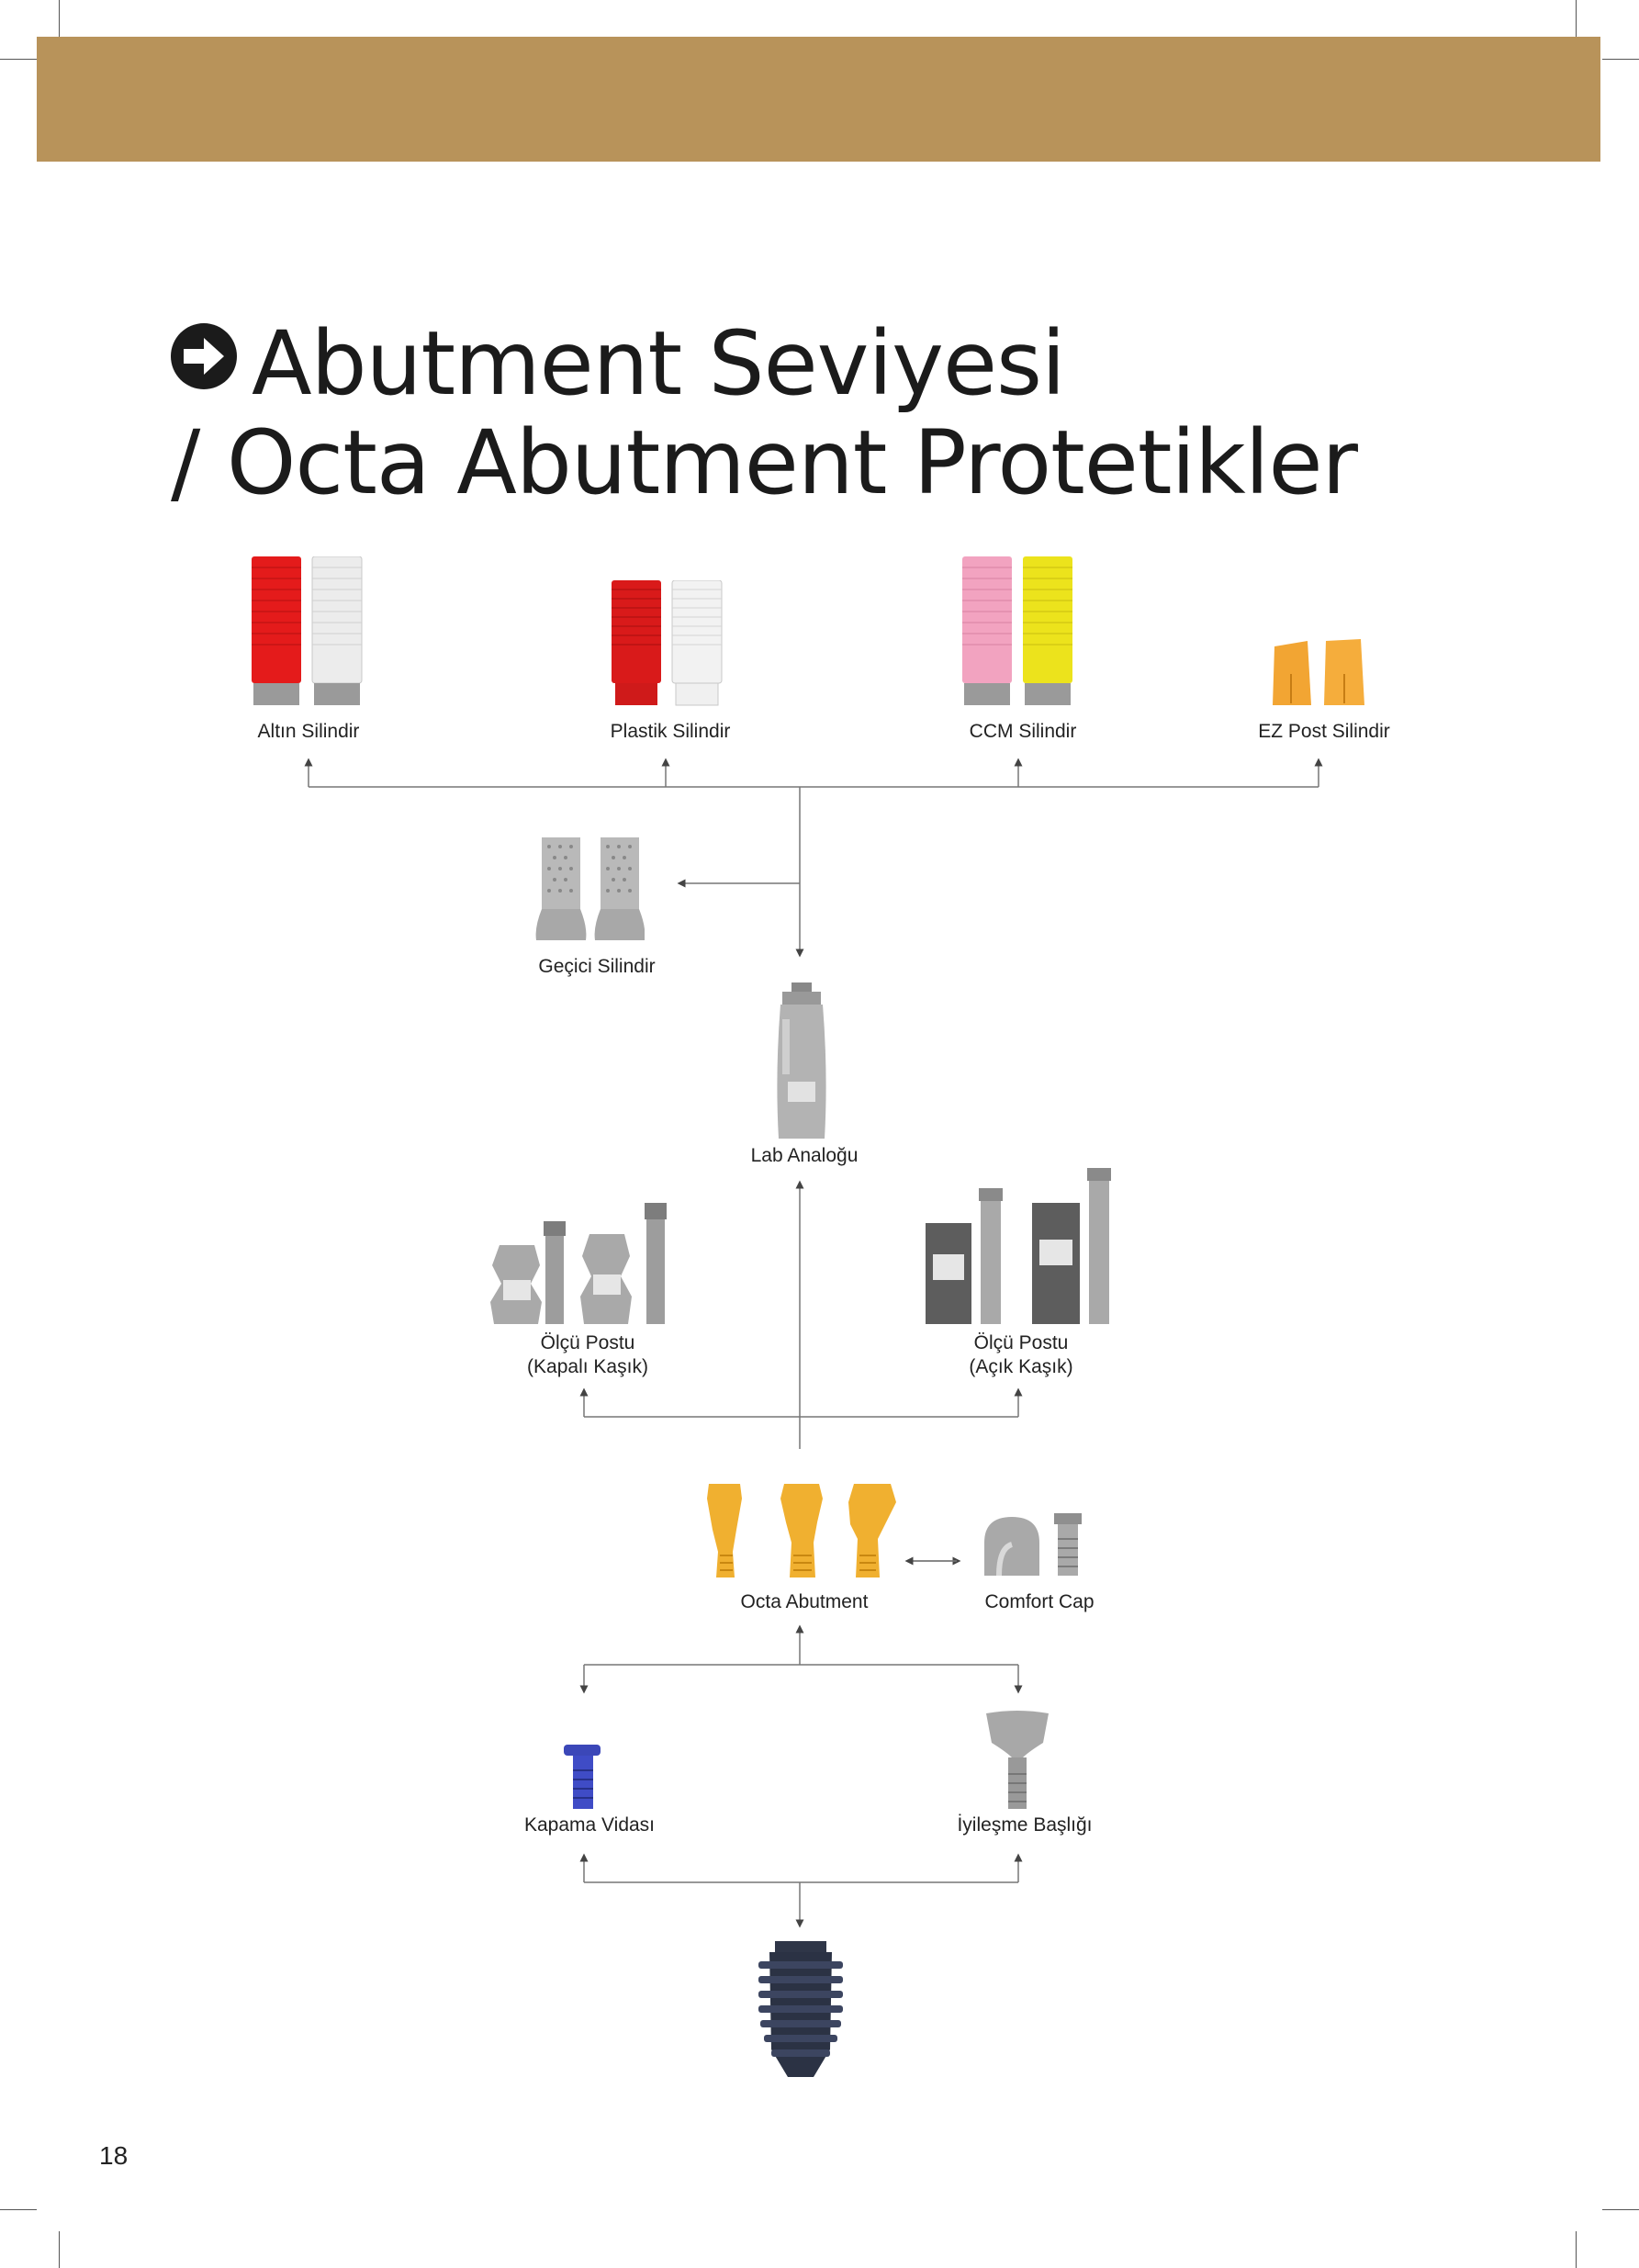 Image resolution: width=1639 pixels, height=2268 pixels. I want to click on label-iyilesme-basligi: İyileşme Başlığı, so click(1025, 1825).